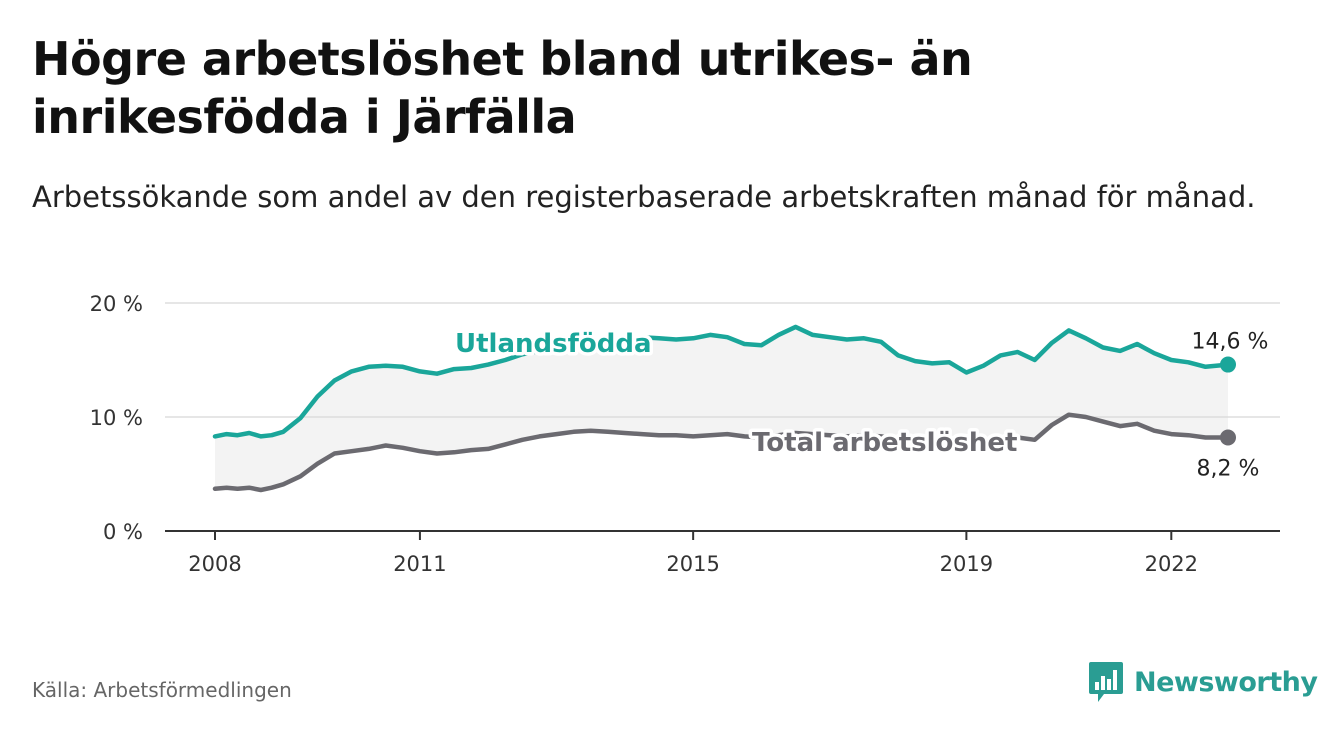 This screenshot has height=734, width=1340. What do you see at coordinates (1228, 364) in the screenshot?
I see `end-point-utlandsfodda` at bounding box center [1228, 364].